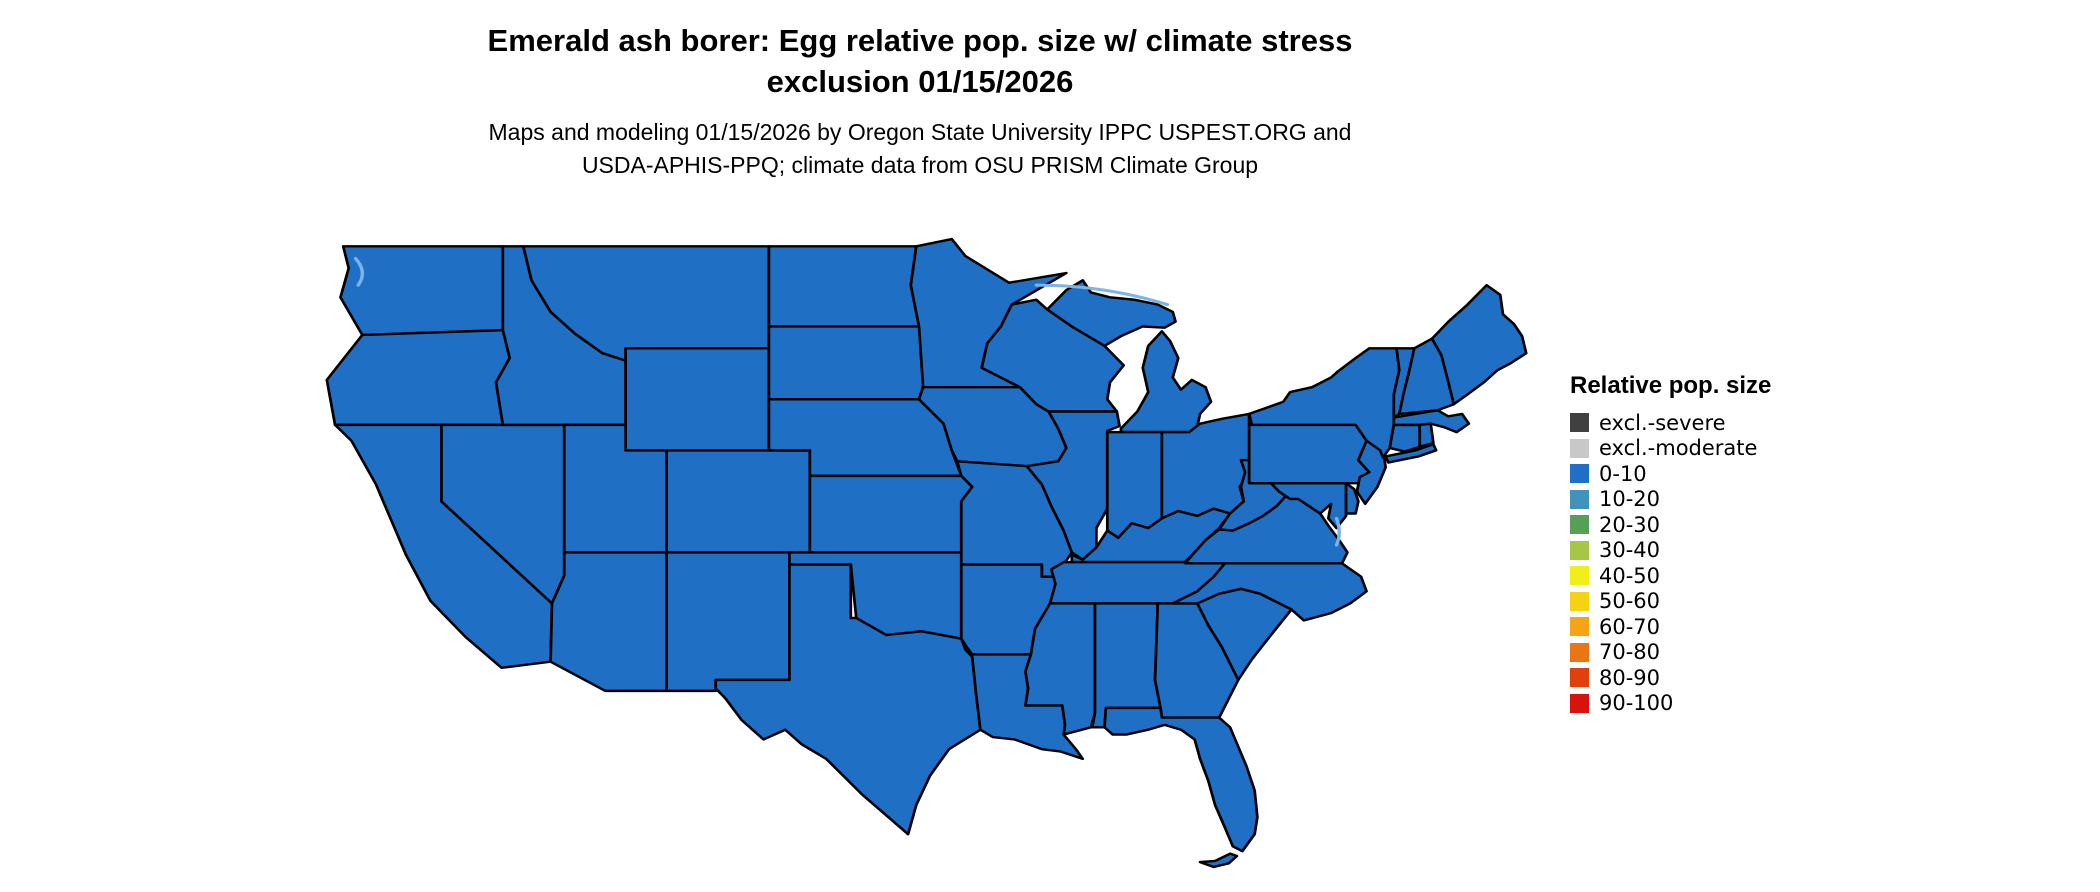 Image resolution: width=2100 pixels, height=892 pixels. What do you see at coordinates (418, 377) in the screenshot?
I see `state-or` at bounding box center [418, 377].